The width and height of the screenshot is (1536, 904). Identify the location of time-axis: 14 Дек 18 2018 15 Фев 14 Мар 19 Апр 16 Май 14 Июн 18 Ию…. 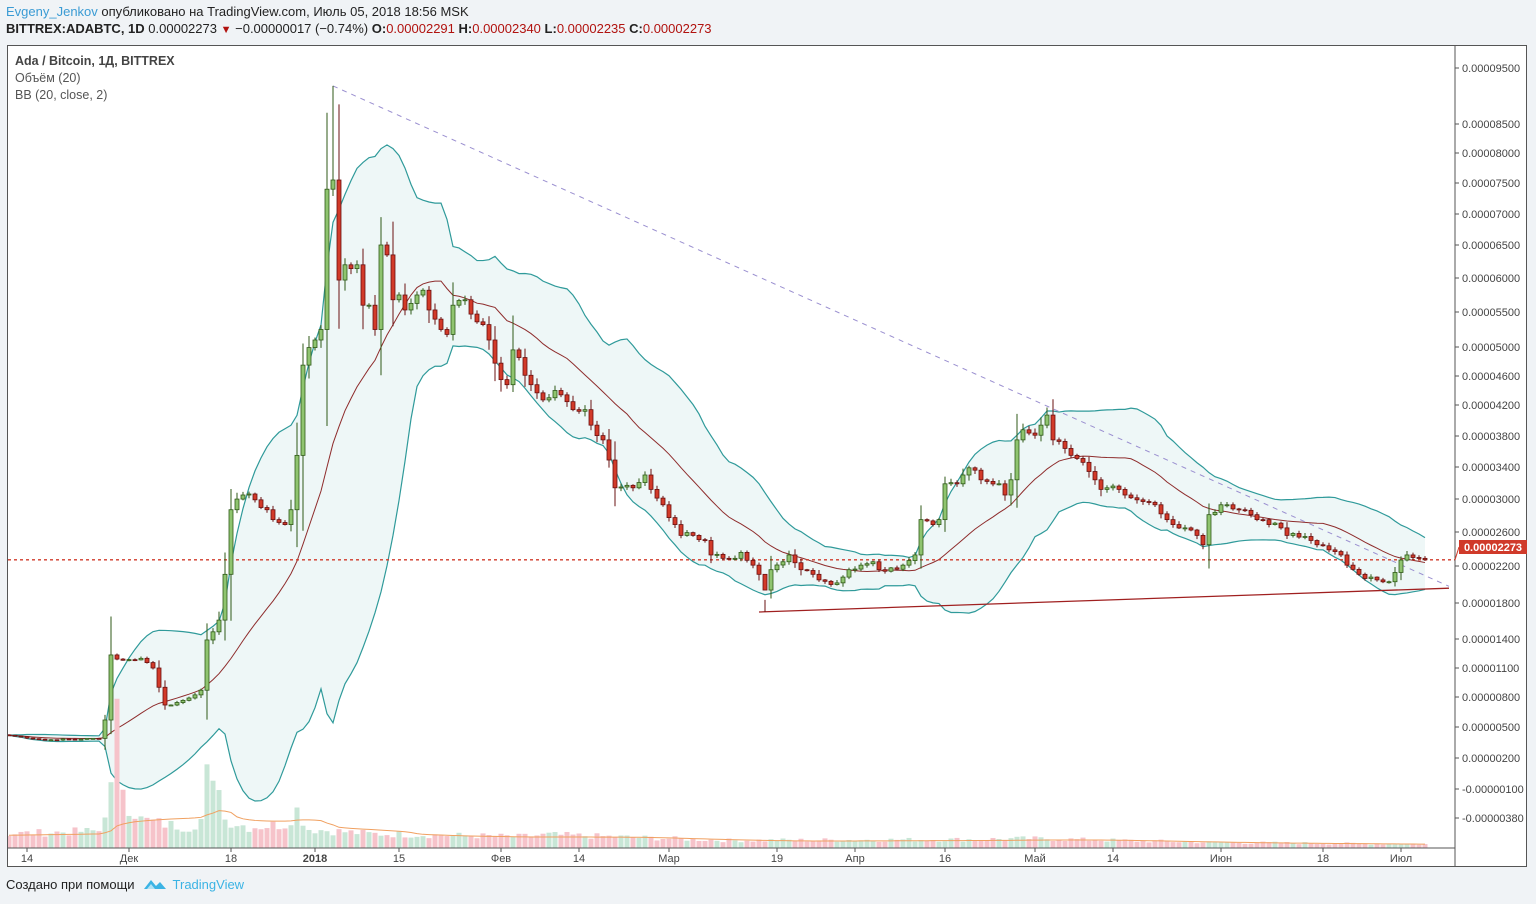
(716, 856).